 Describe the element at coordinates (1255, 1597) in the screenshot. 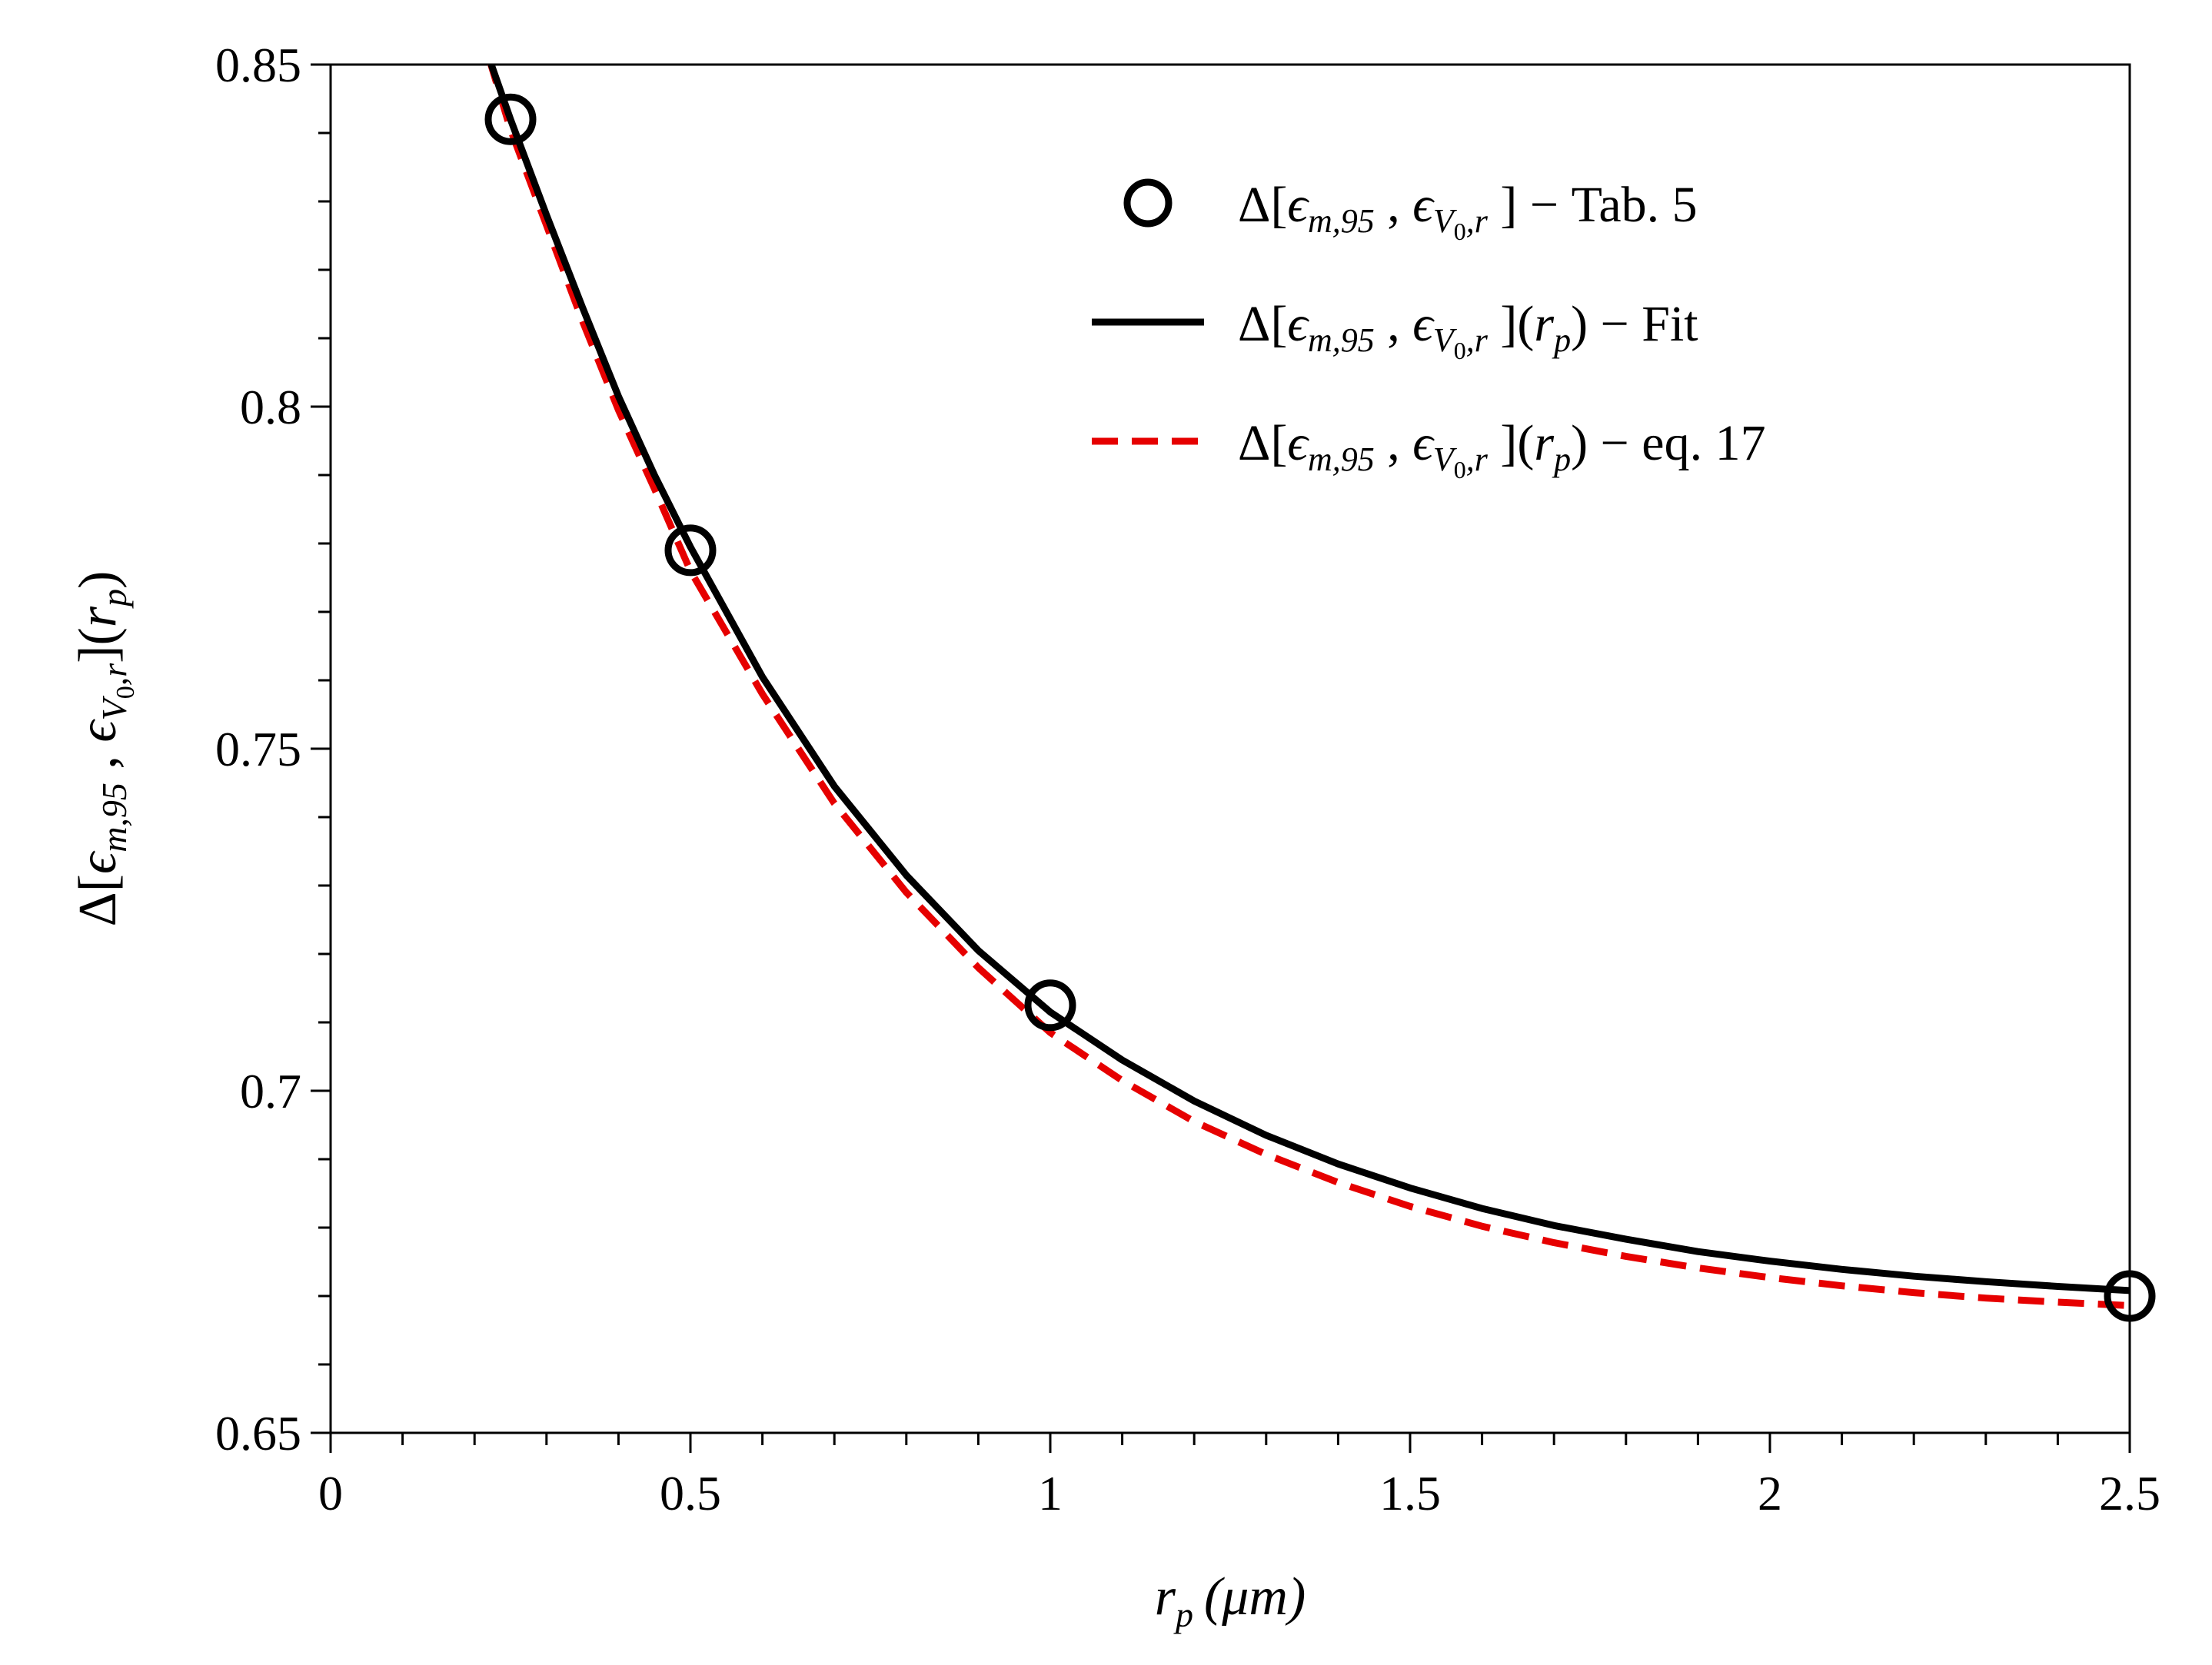

I see `x-axis-title-unit: (μm)` at that location.